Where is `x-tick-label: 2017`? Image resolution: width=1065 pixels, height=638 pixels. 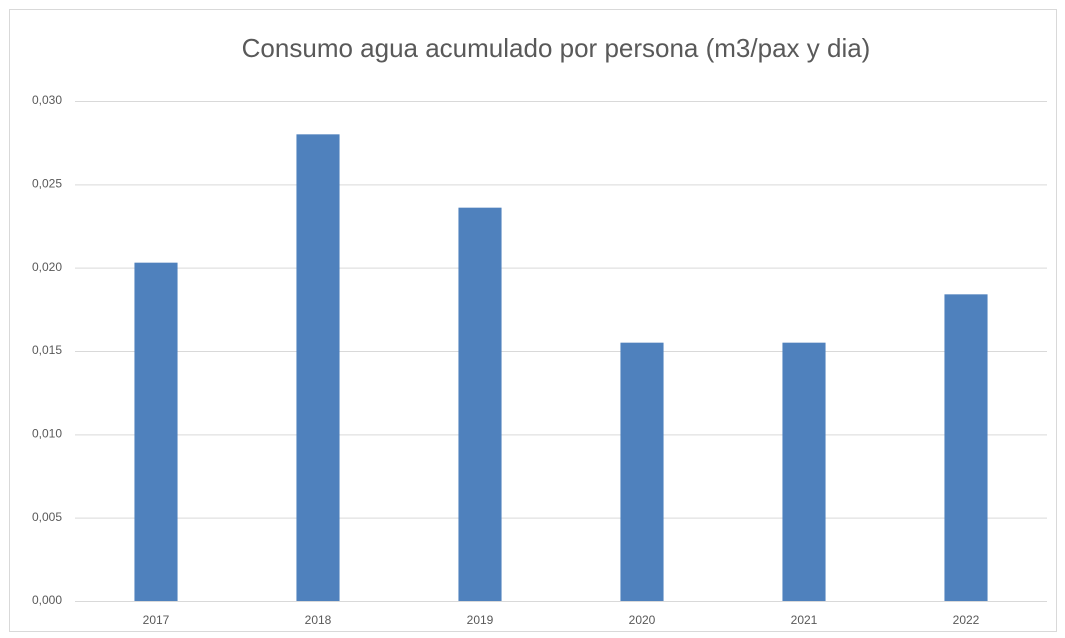
x-tick-label: 2017 is located at coordinates (156, 620).